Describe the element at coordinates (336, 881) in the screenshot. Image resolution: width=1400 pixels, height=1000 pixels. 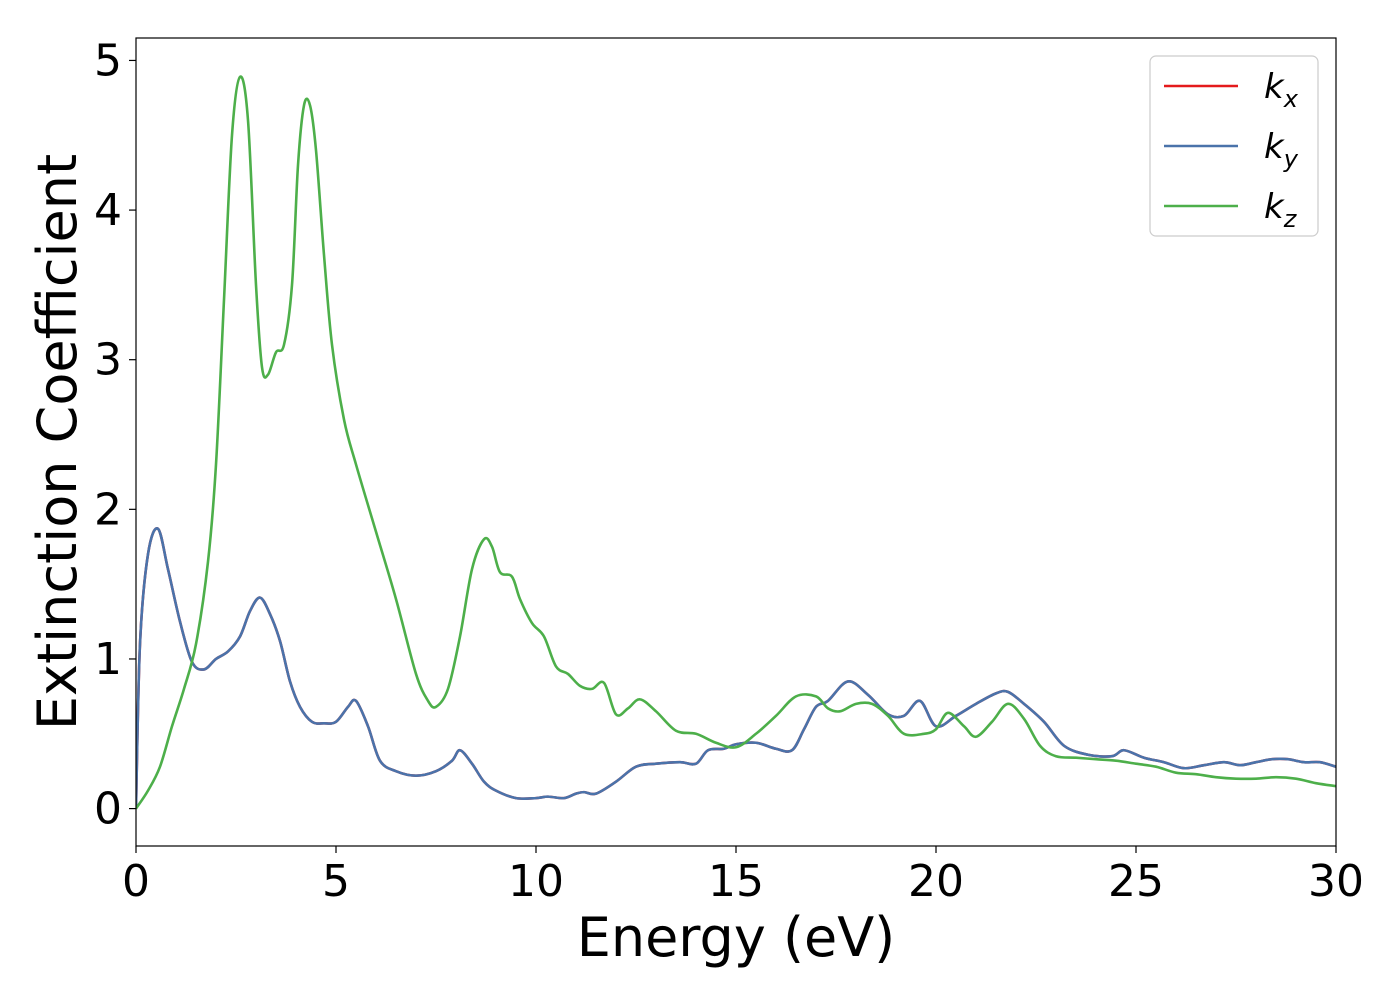
I see `x-tick-label: 5` at that location.